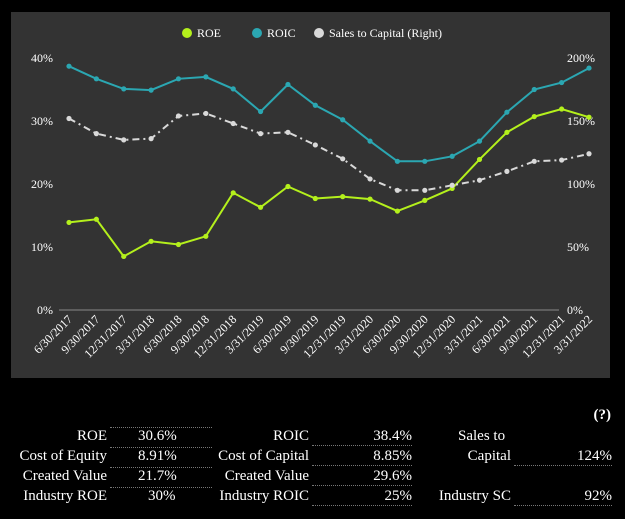  I want to click on y-left-tick-label: 20%, so click(42, 184).